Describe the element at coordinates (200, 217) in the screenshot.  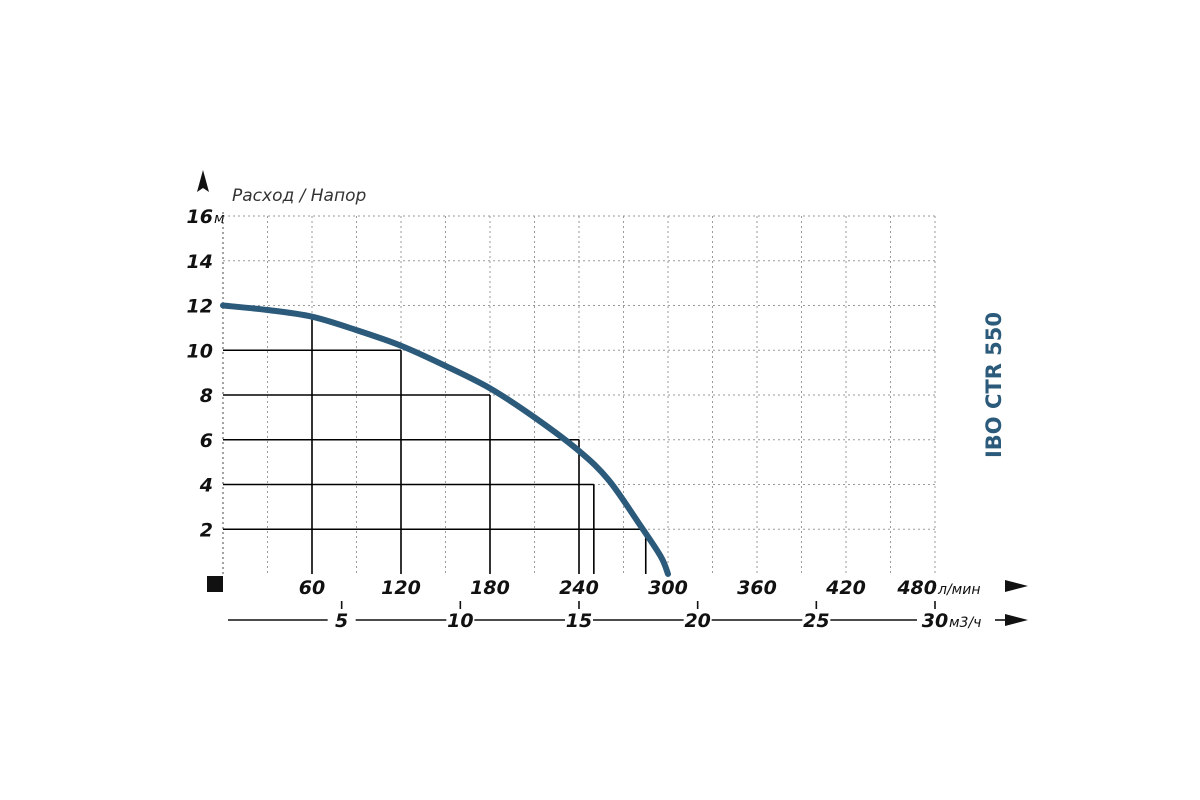
I see `y-tick-label: 16` at that location.